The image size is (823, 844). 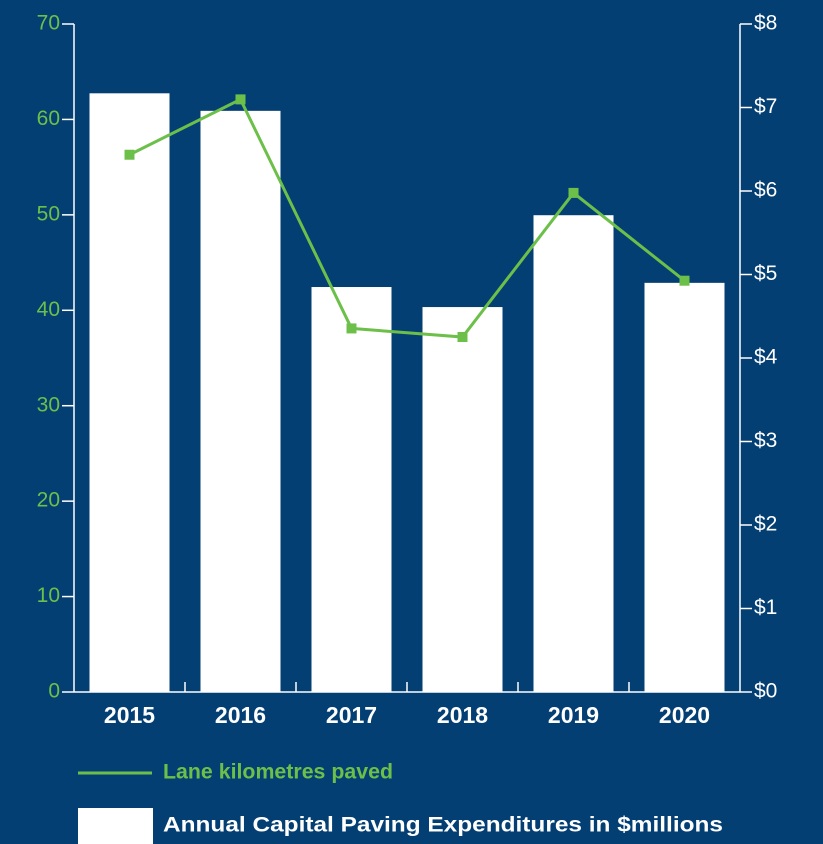 What do you see at coordinates (48, 500) in the screenshot?
I see `y-tick-label: 20` at bounding box center [48, 500].